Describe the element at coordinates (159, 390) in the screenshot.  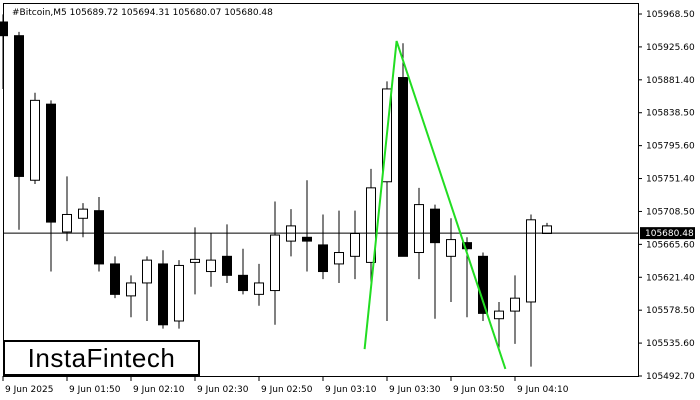
I see `time-tick-label: 9 Jun 02:10` at that location.